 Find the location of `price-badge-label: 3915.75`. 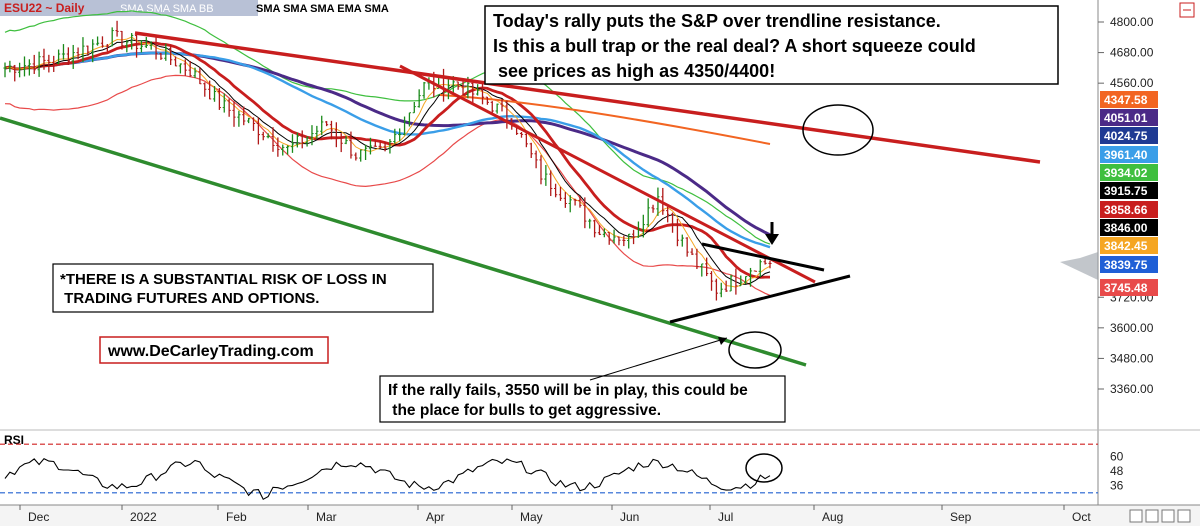

price-badge-label: 3915.75 is located at coordinates (1126, 191).